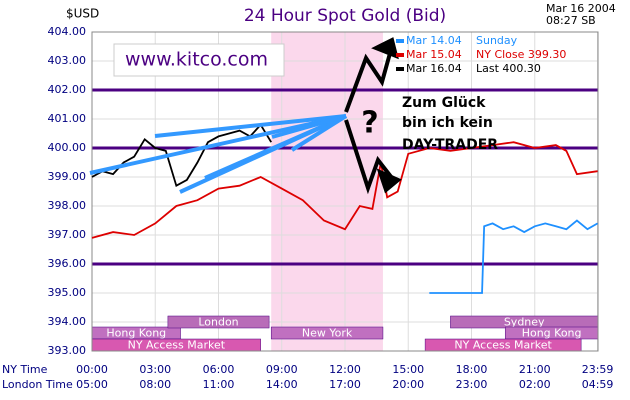  I want to click on y-tick-label: 404.00, so click(67, 31).